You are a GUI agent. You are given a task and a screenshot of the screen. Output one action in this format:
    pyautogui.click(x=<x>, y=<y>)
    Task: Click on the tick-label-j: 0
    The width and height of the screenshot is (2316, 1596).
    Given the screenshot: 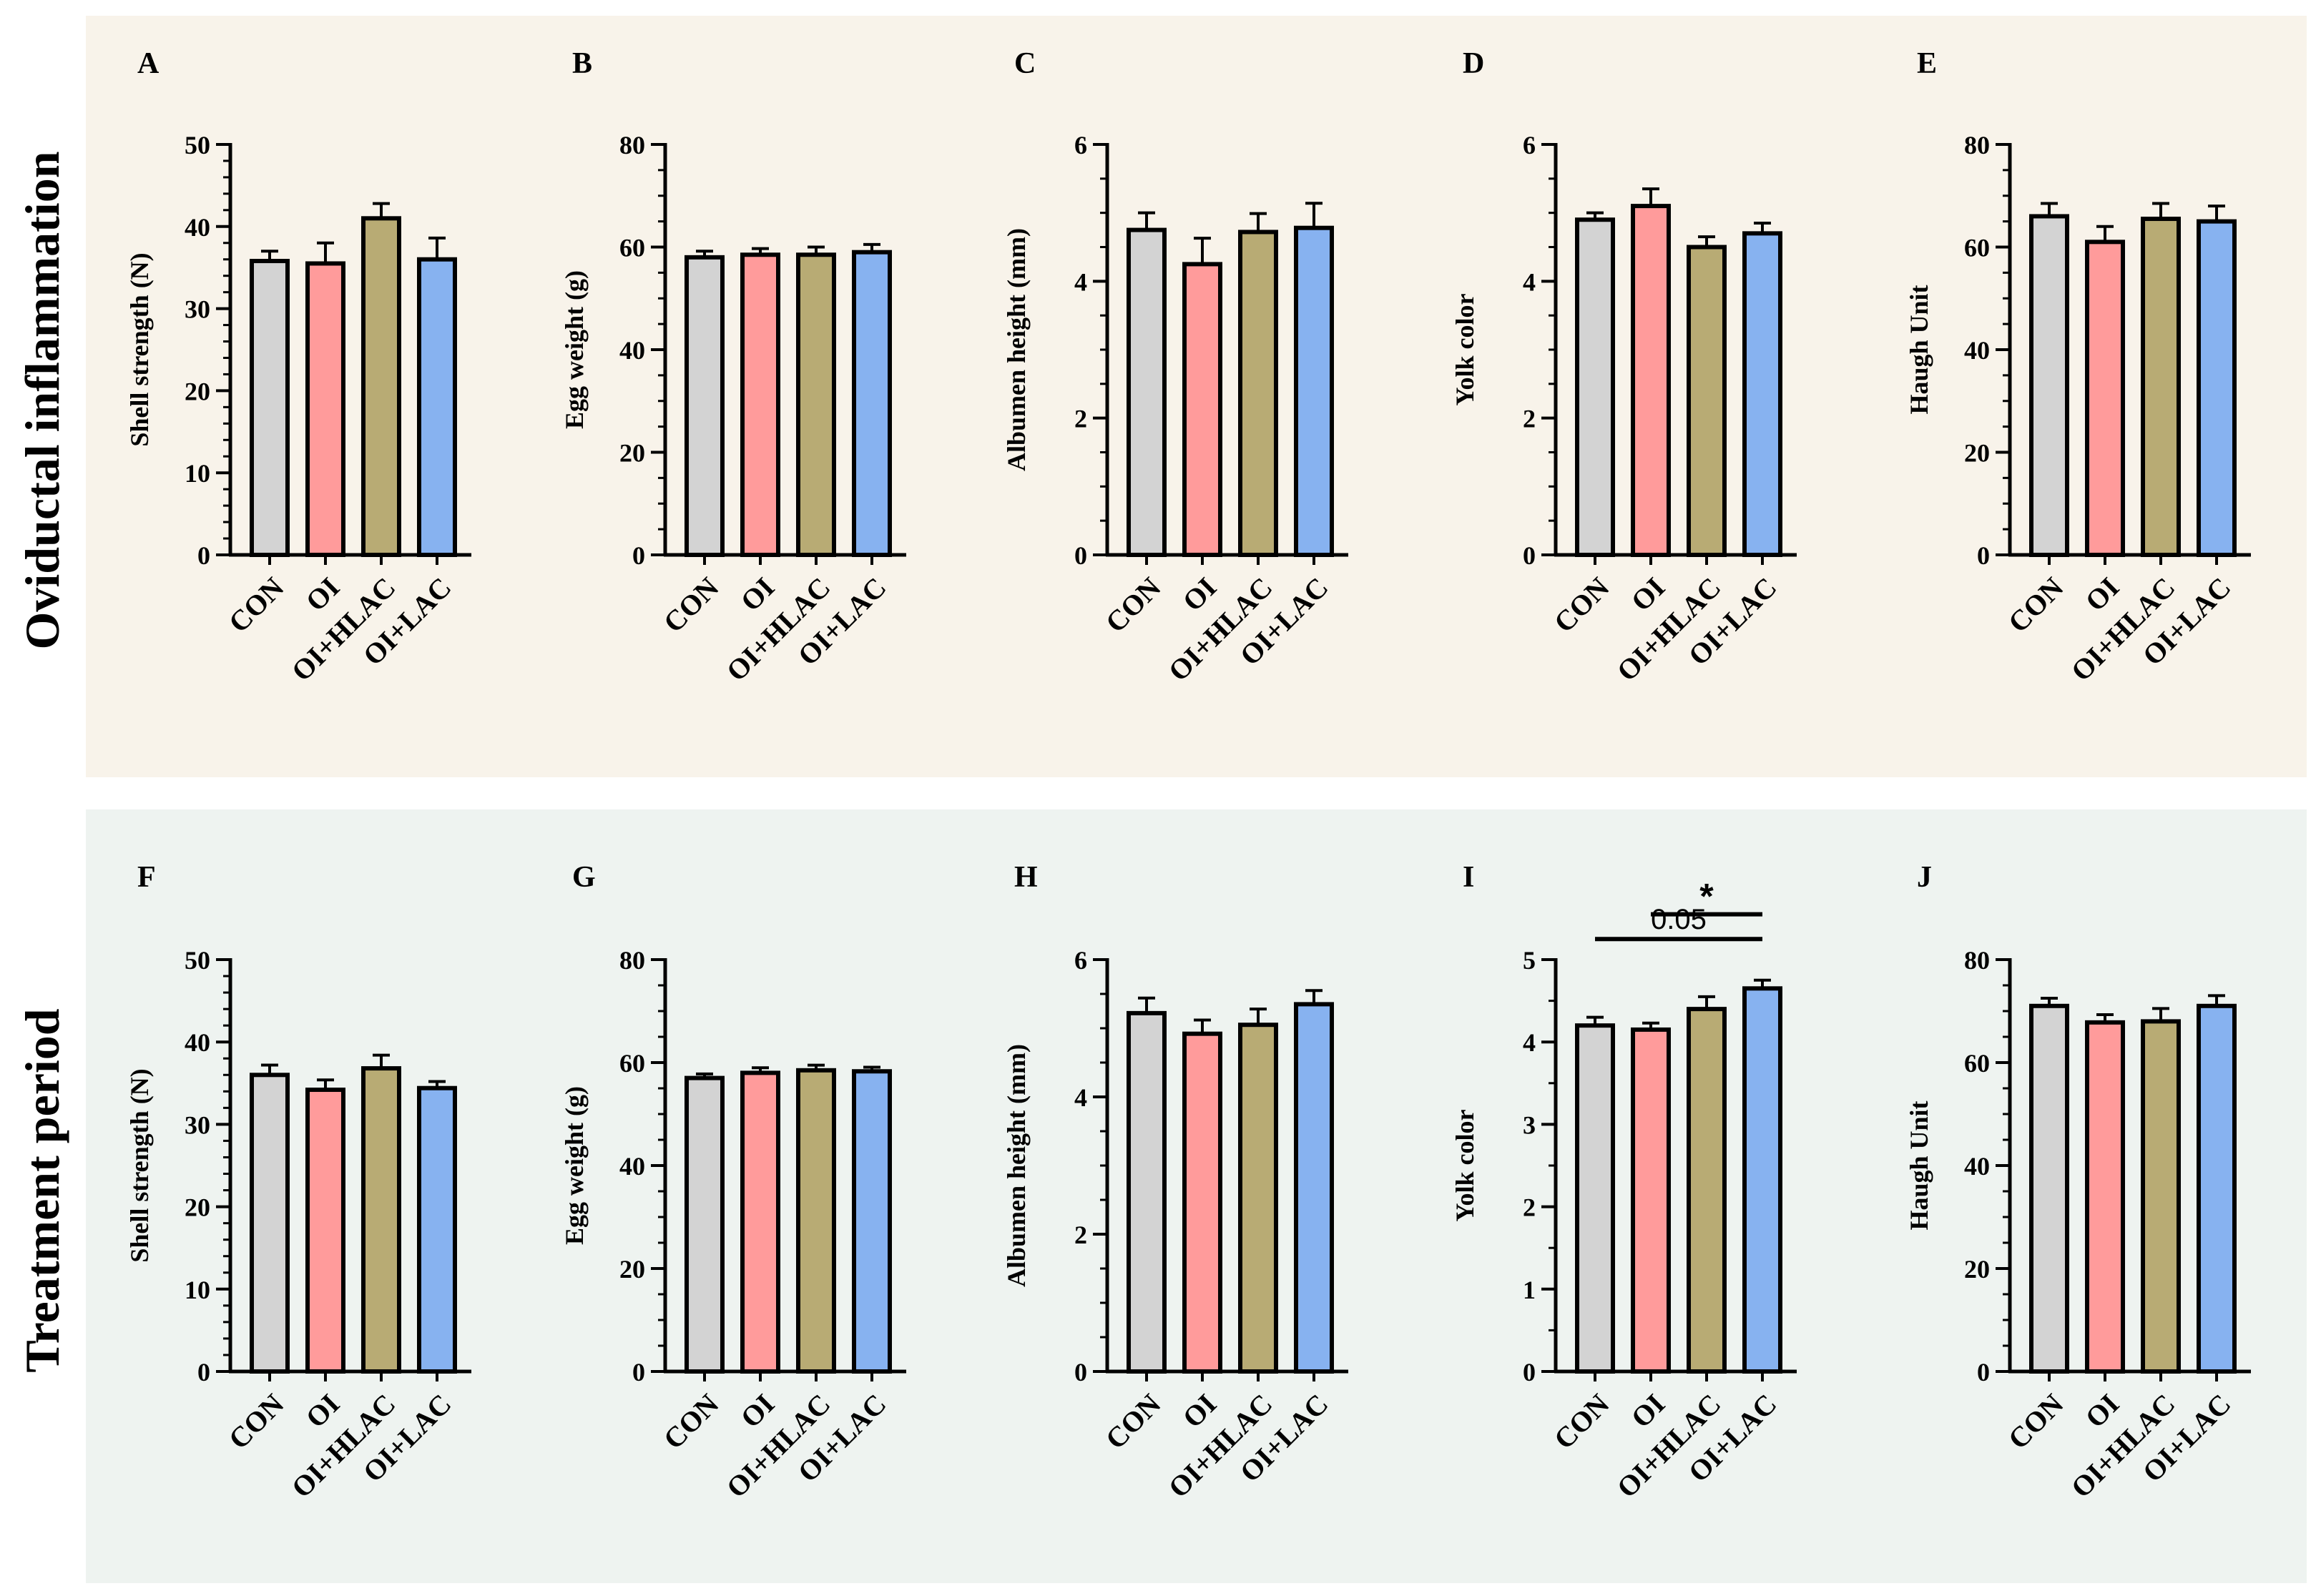 What is the action you would take?
    pyautogui.click(x=1983, y=1372)
    